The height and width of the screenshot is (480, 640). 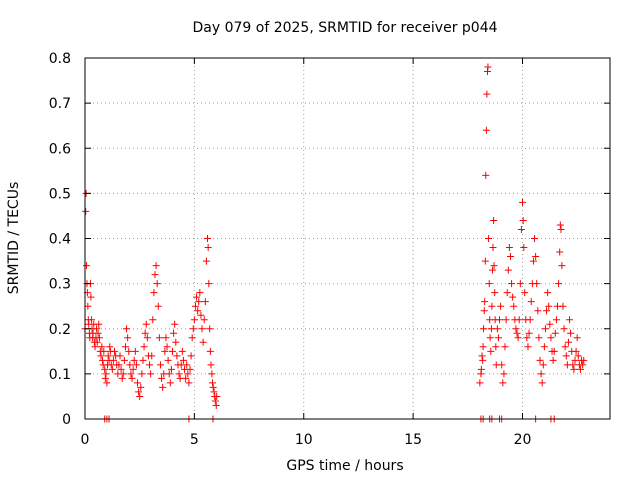 What do you see at coordinates (413, 440) in the screenshot?
I see `x-tick-label: 15` at bounding box center [413, 440].